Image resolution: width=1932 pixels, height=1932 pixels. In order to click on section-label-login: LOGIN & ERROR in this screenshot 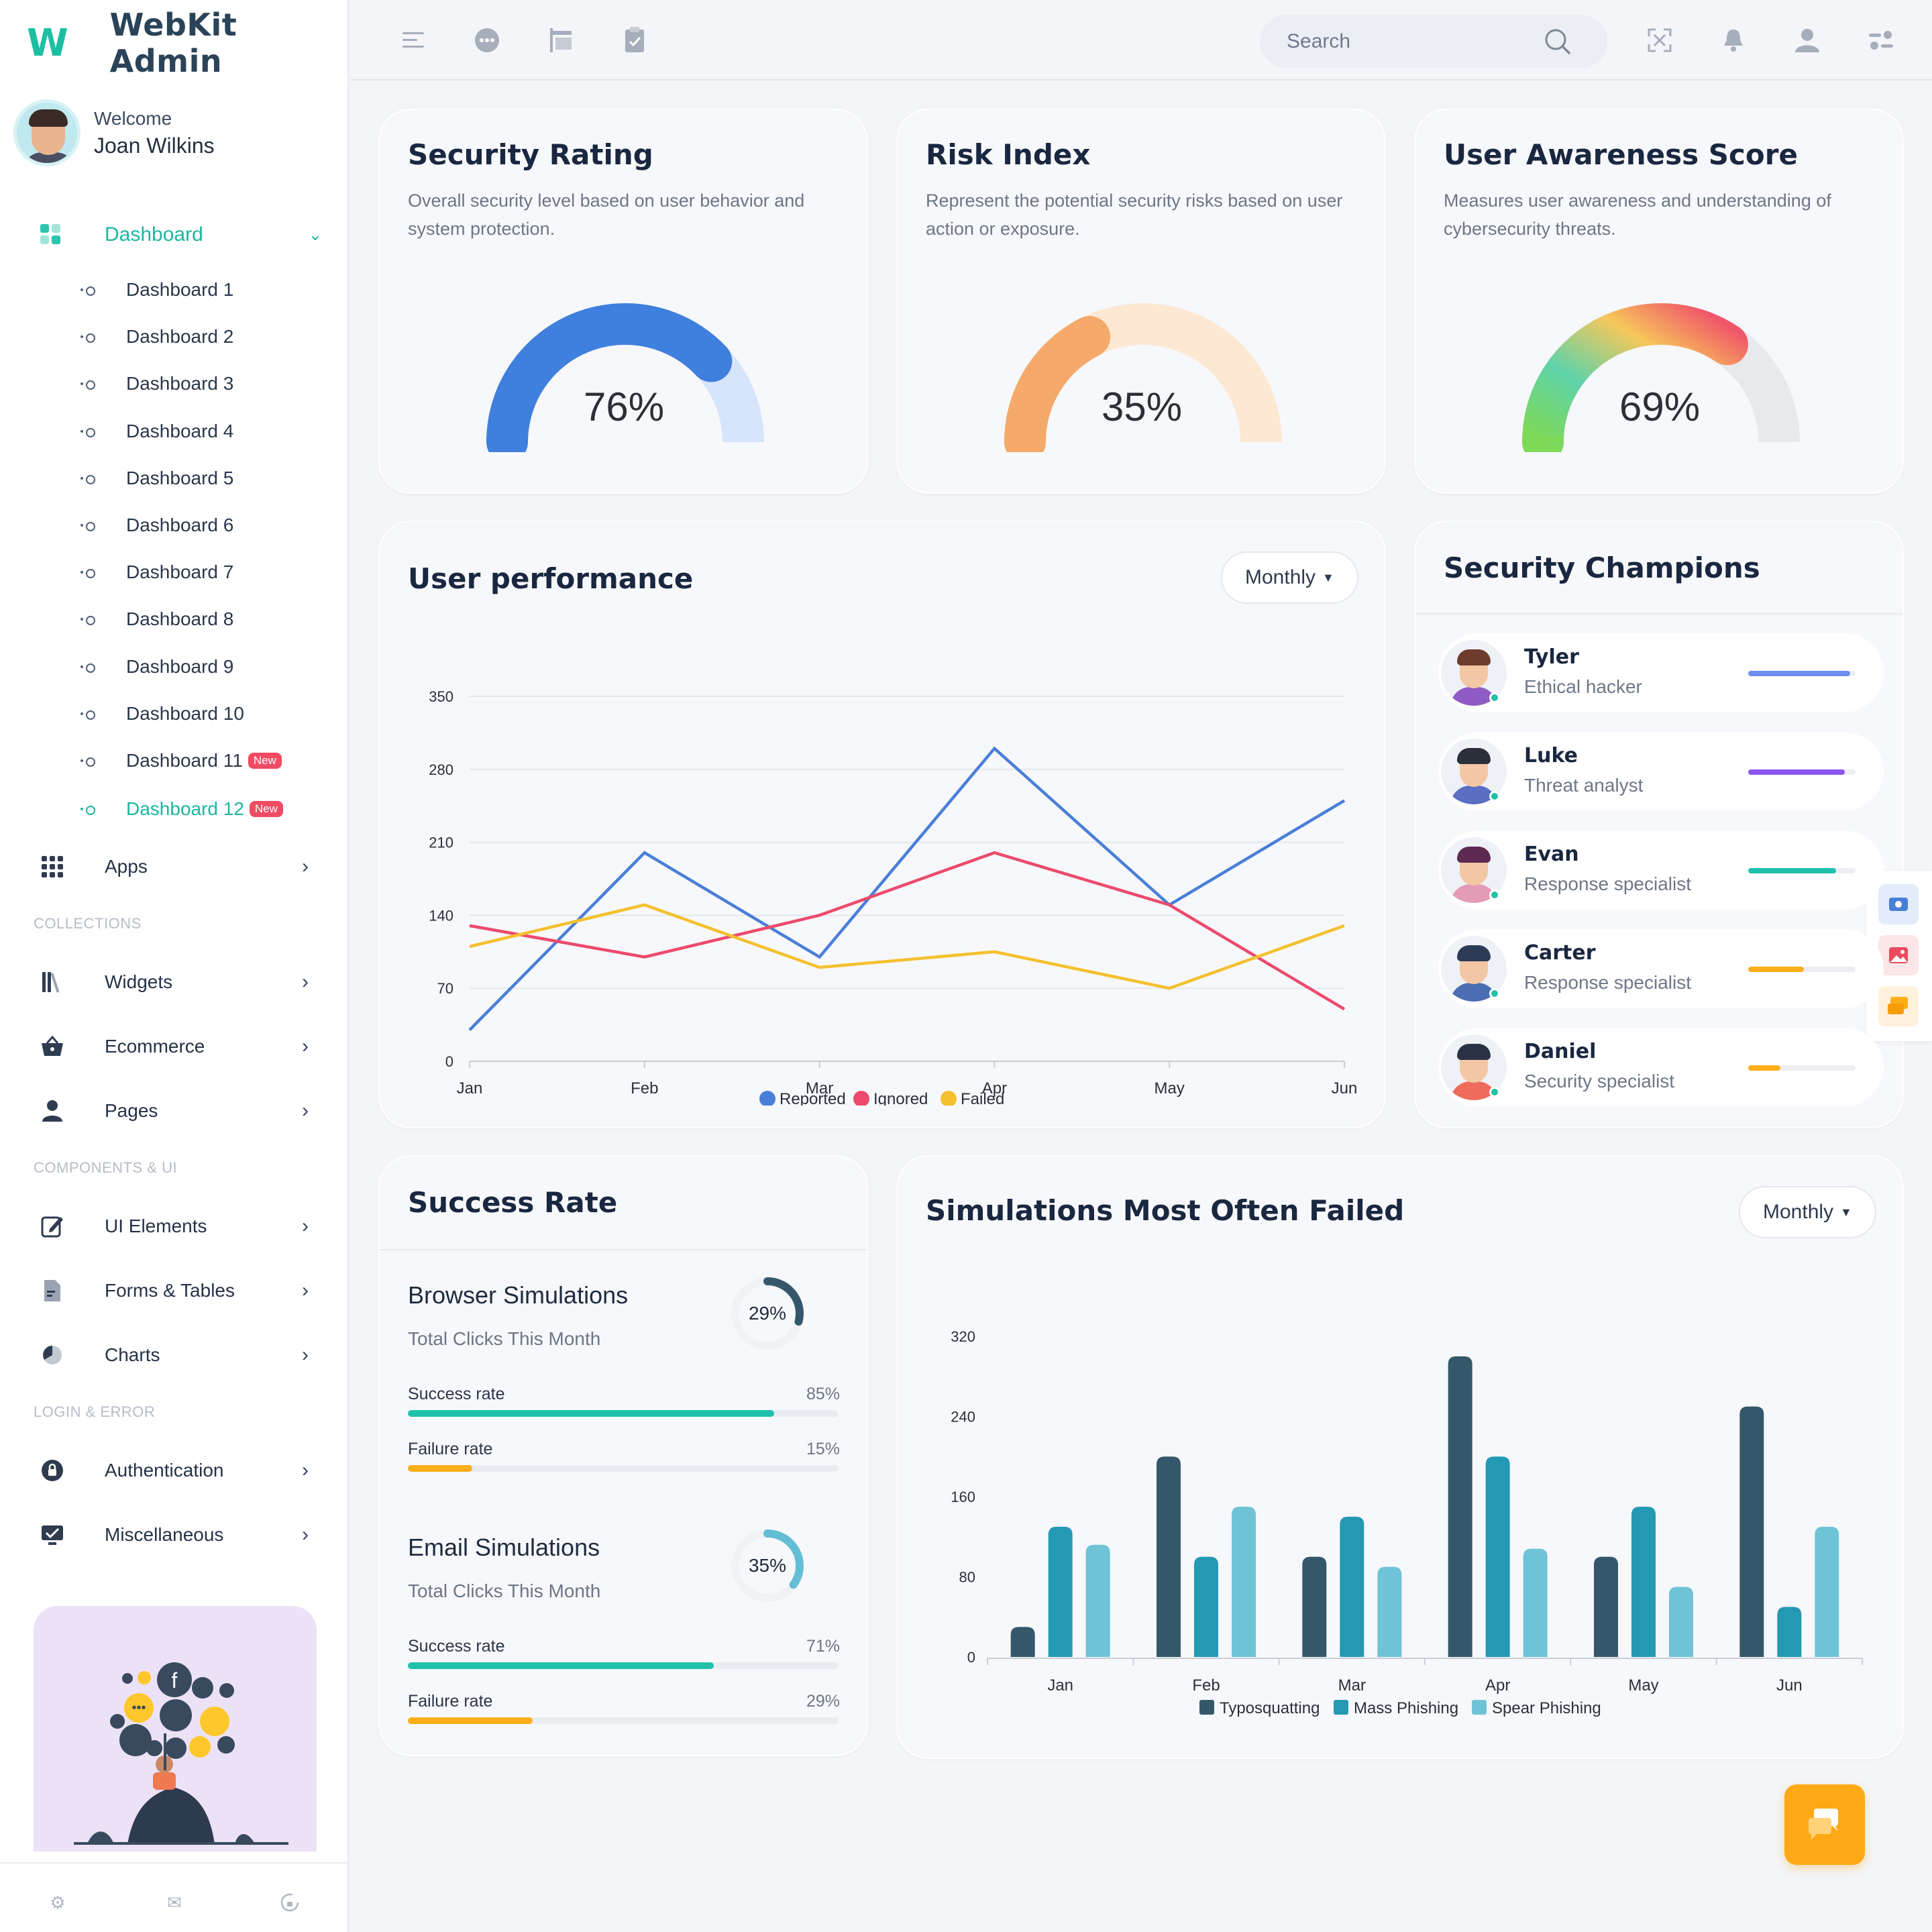, I will do `click(95, 1411)`.